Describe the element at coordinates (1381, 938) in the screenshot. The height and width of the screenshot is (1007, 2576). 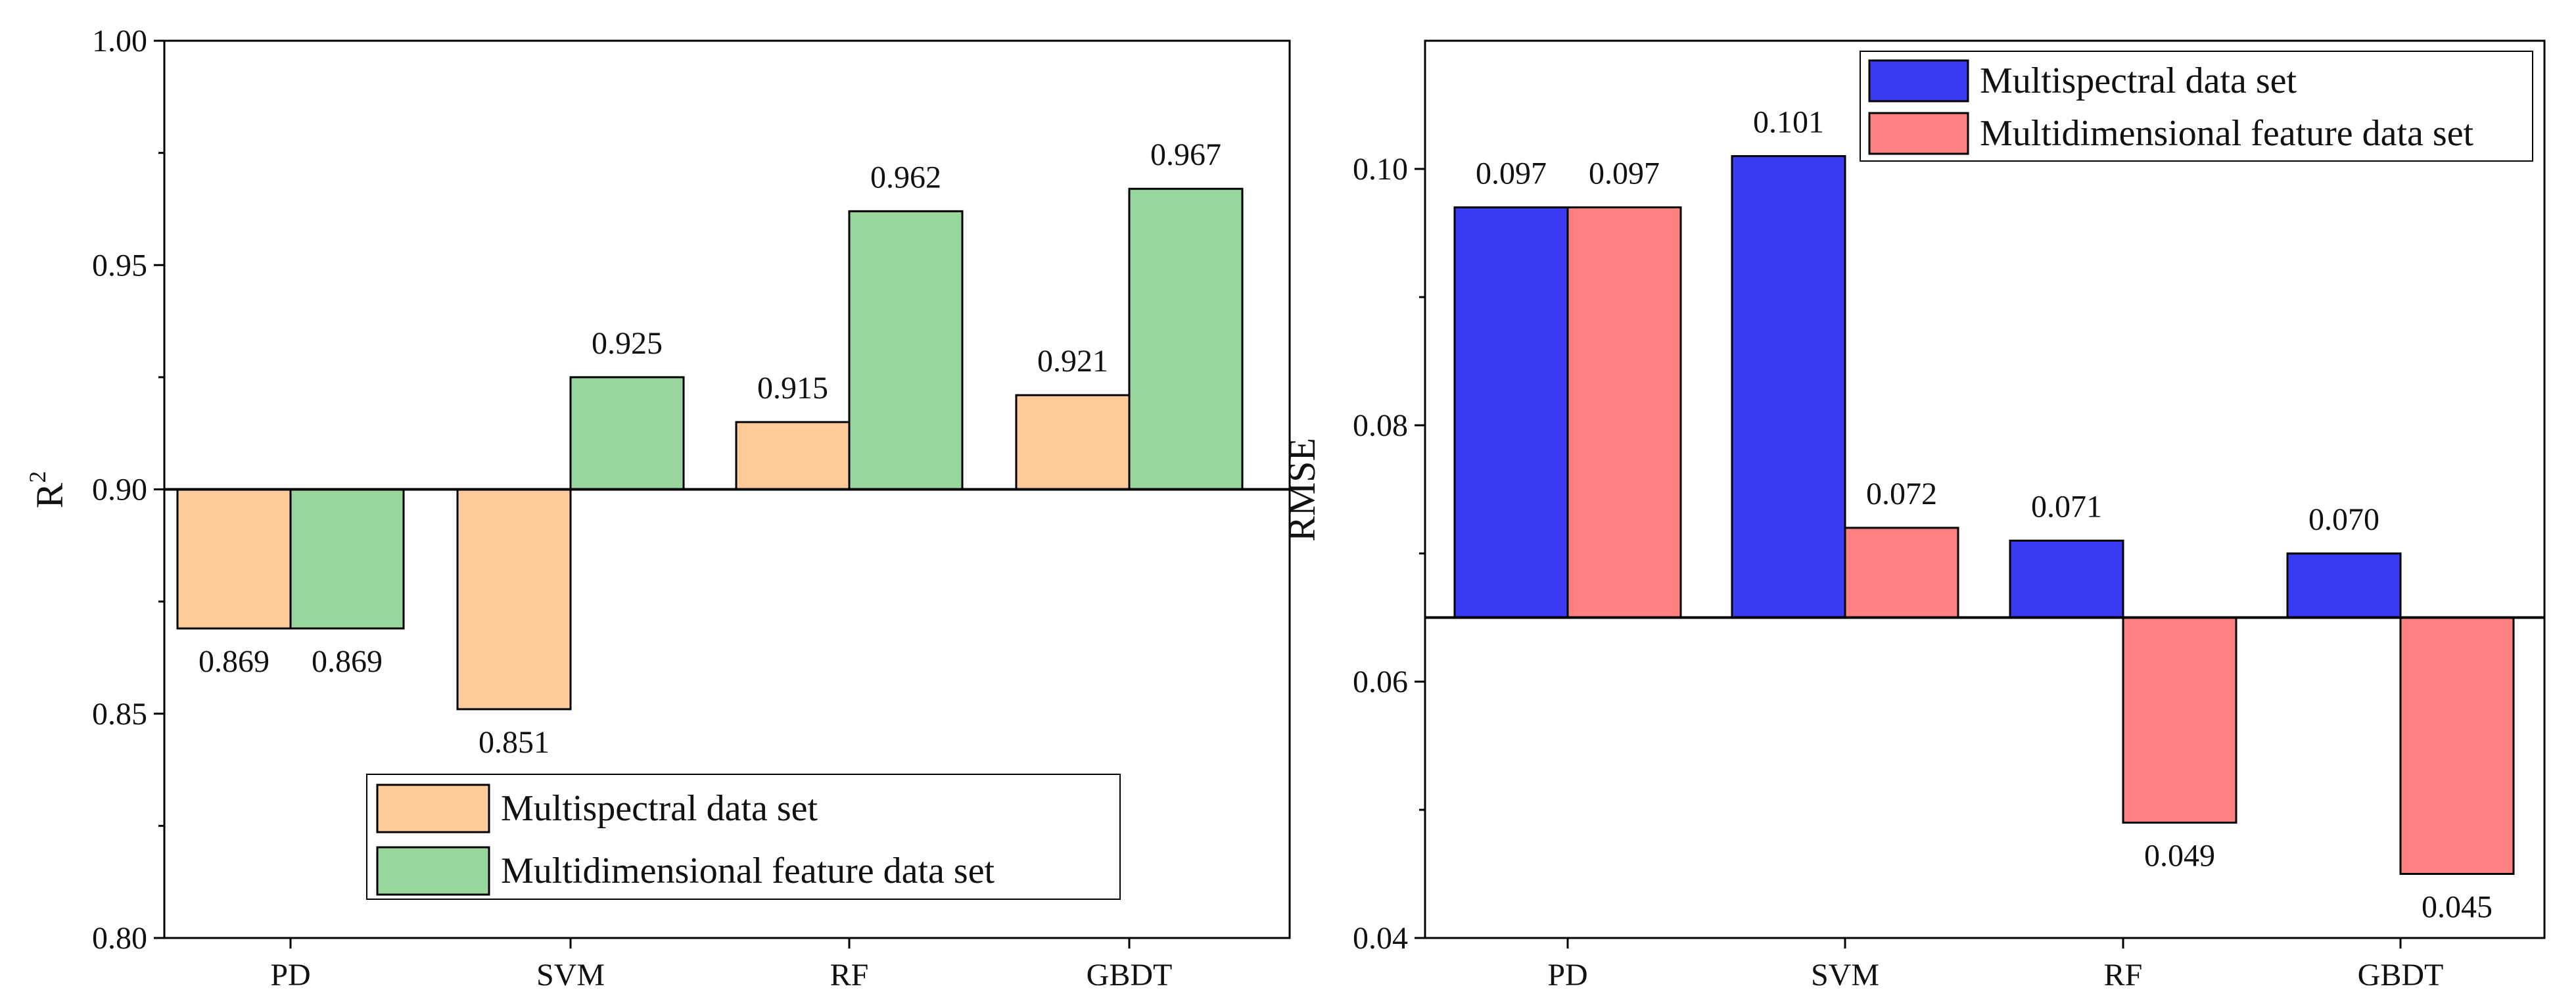
I see `y-tick-label: 0.04` at that location.